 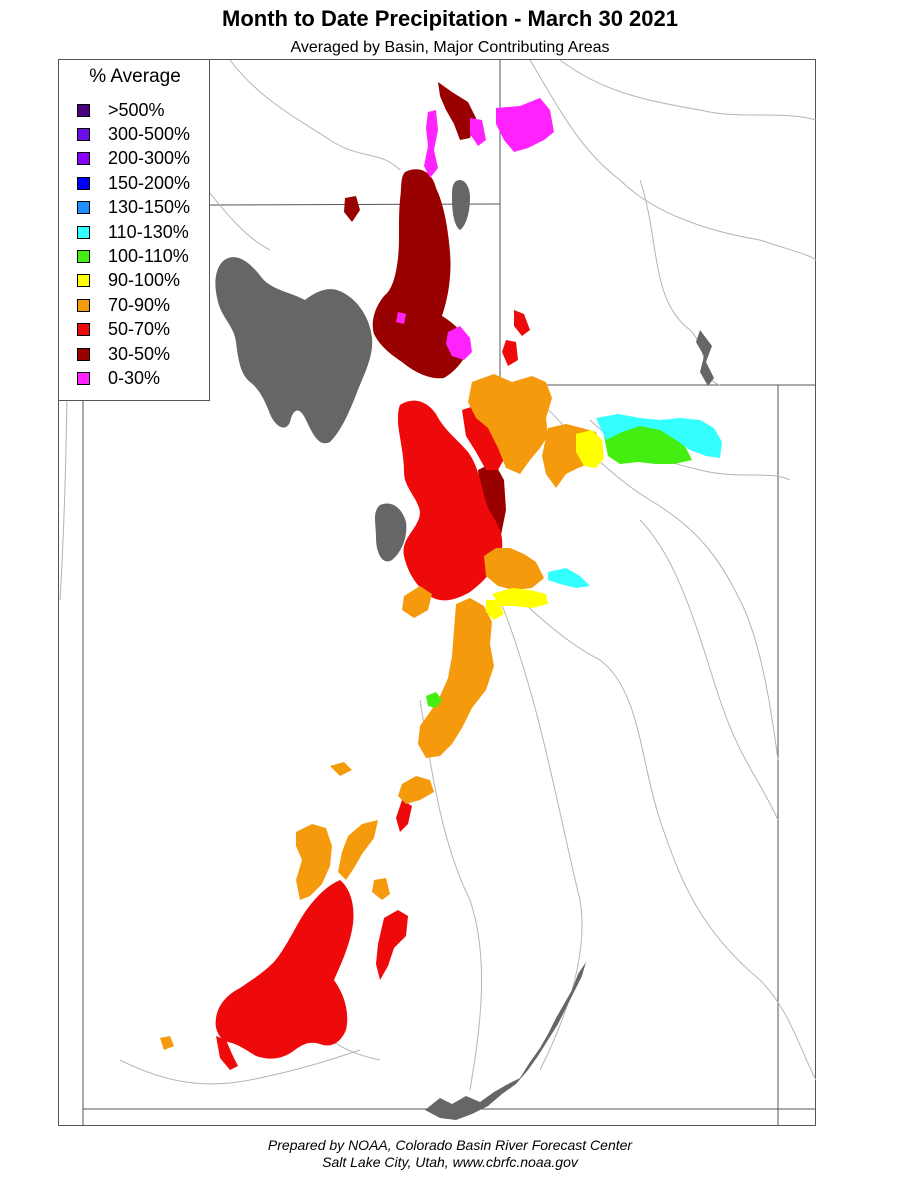 What do you see at coordinates (135, 76) in the screenshot?
I see `legend-title: % Average` at bounding box center [135, 76].